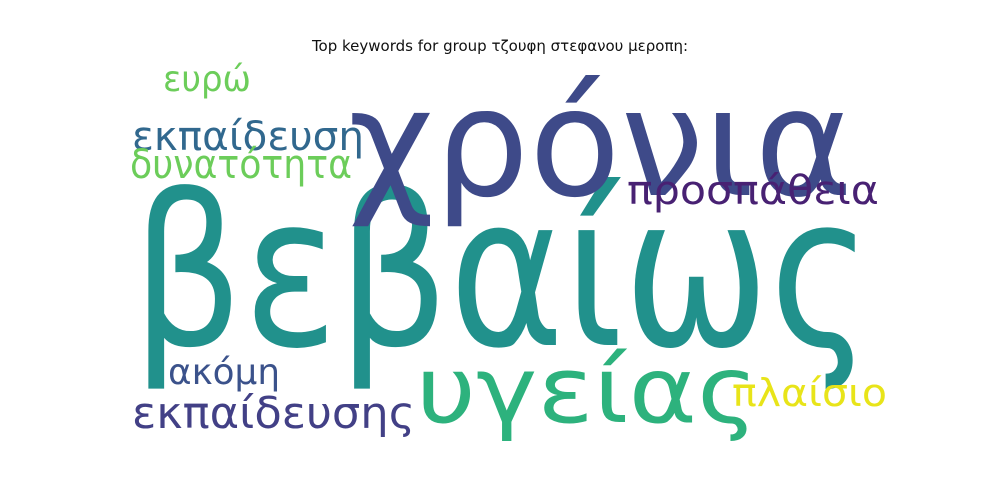  Describe the element at coordinates (809, 393) in the screenshot. I see `word-10: πλαίσιο` at that location.